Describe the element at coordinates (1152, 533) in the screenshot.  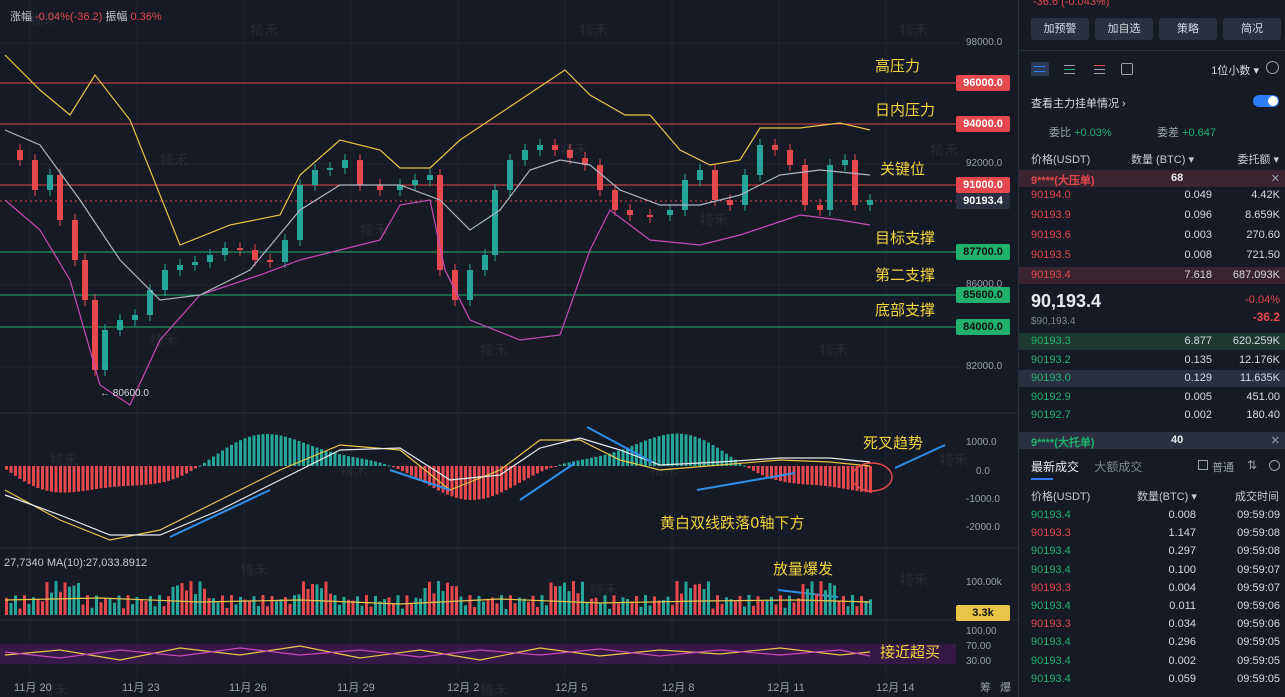
I see `trade-row: 90193.3 1.147 09:59:08` at that location.